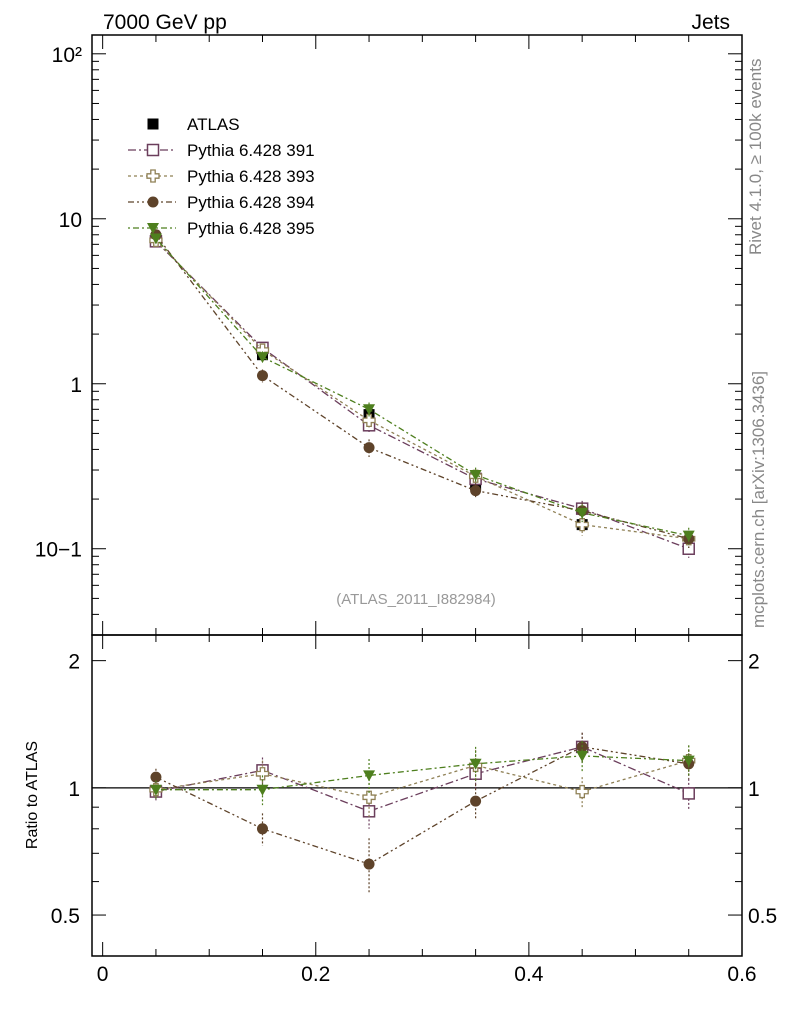 The width and height of the screenshot is (786, 1024). What do you see at coordinates (65, 916) in the screenshot?
I see `ratio-ytick-label-0: 0.5` at bounding box center [65, 916].